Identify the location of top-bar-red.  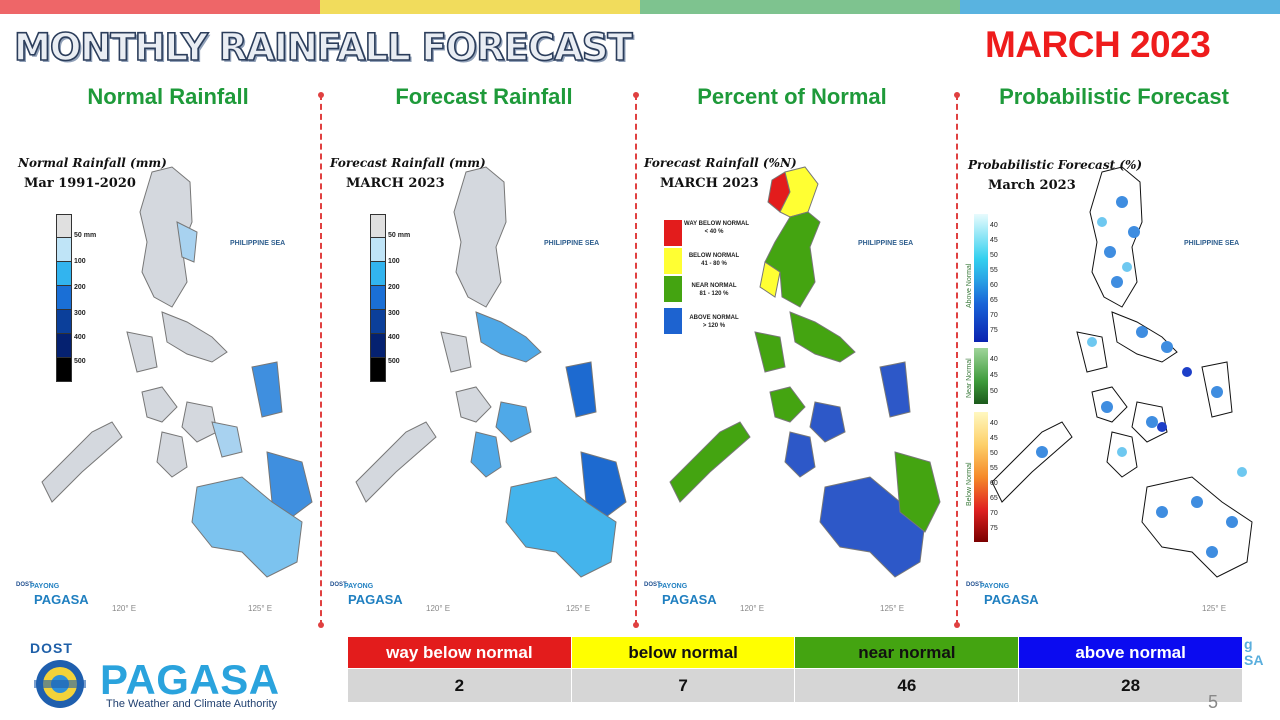
(160, 7).